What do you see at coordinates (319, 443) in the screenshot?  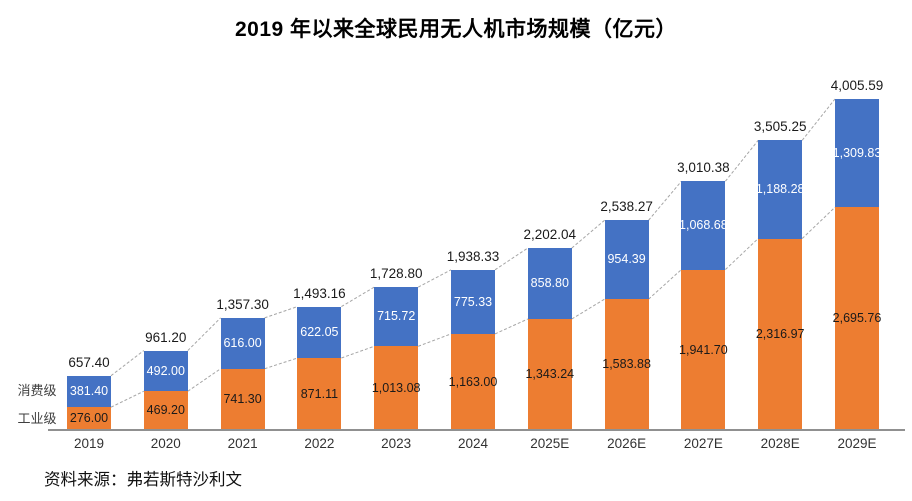 I see `x-axis-label-2022: 2022` at bounding box center [319, 443].